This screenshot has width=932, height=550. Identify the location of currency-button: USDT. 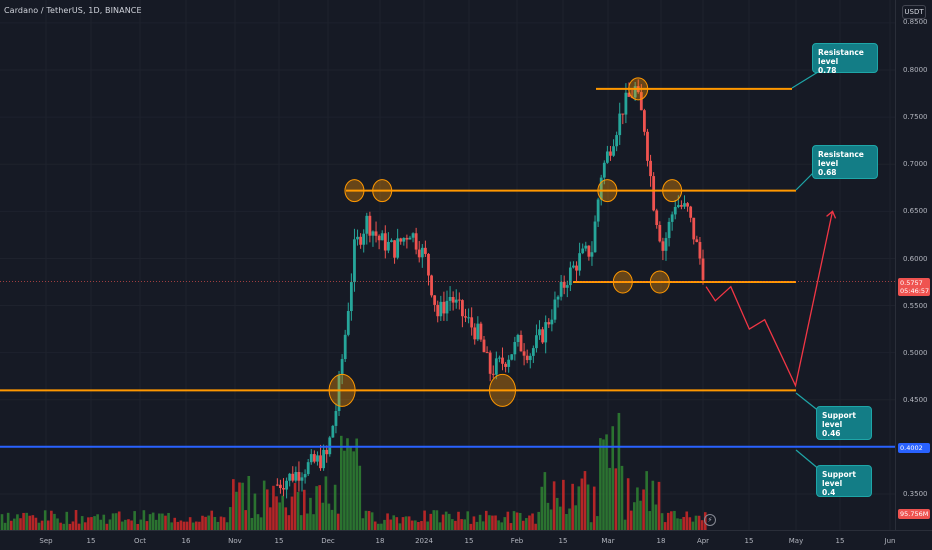
(914, 12).